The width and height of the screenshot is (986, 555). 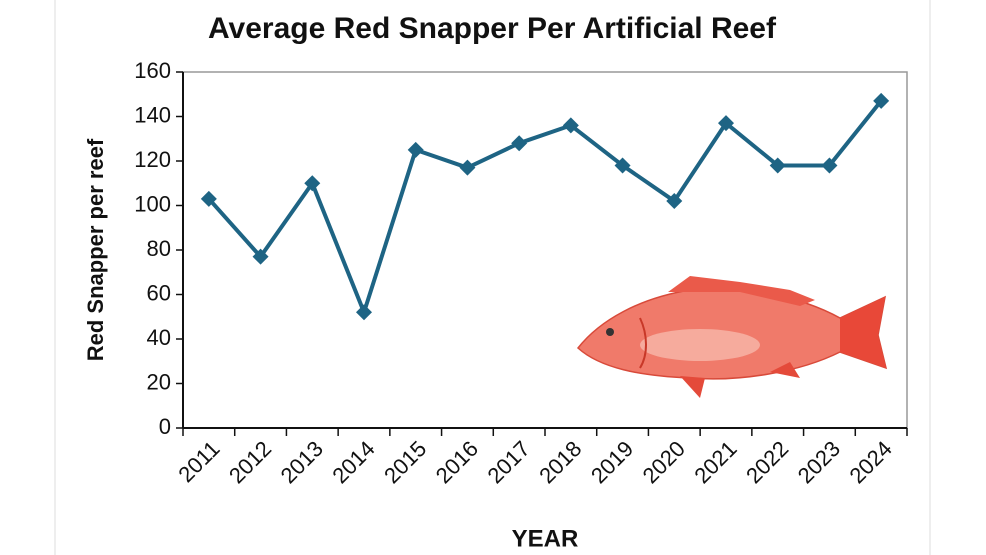 I want to click on fish-illustration, so click(x=732, y=337).